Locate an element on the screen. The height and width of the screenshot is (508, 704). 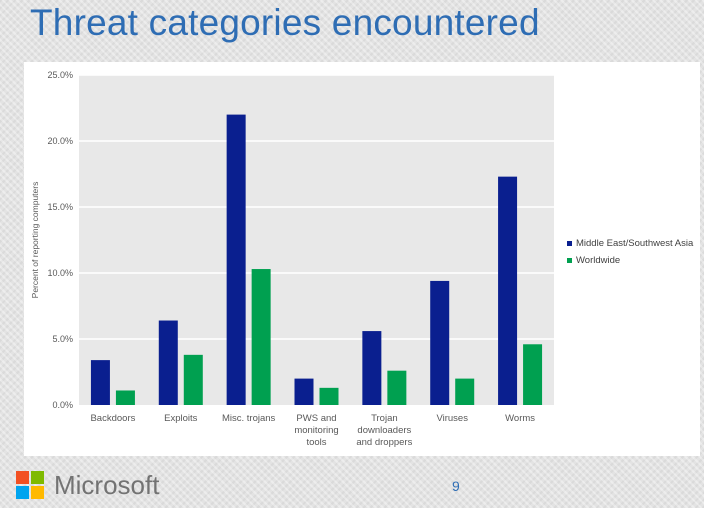
x-tick-label: Misc. trojans is located at coordinates (249, 418).